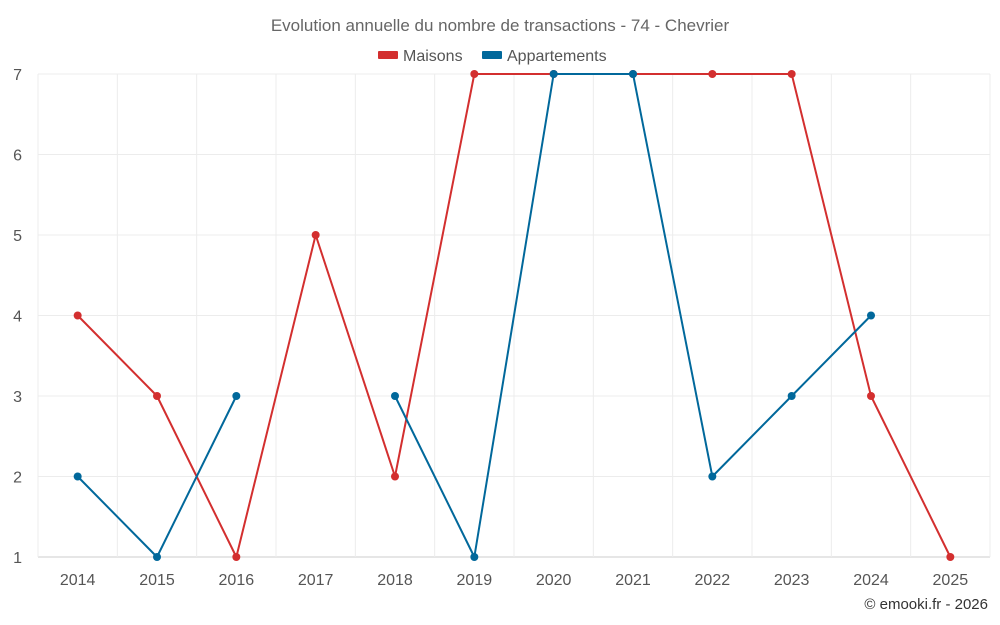 The width and height of the screenshot is (1000, 625). What do you see at coordinates (17, 156) in the screenshot?
I see `y-tick-label: 6` at bounding box center [17, 156].